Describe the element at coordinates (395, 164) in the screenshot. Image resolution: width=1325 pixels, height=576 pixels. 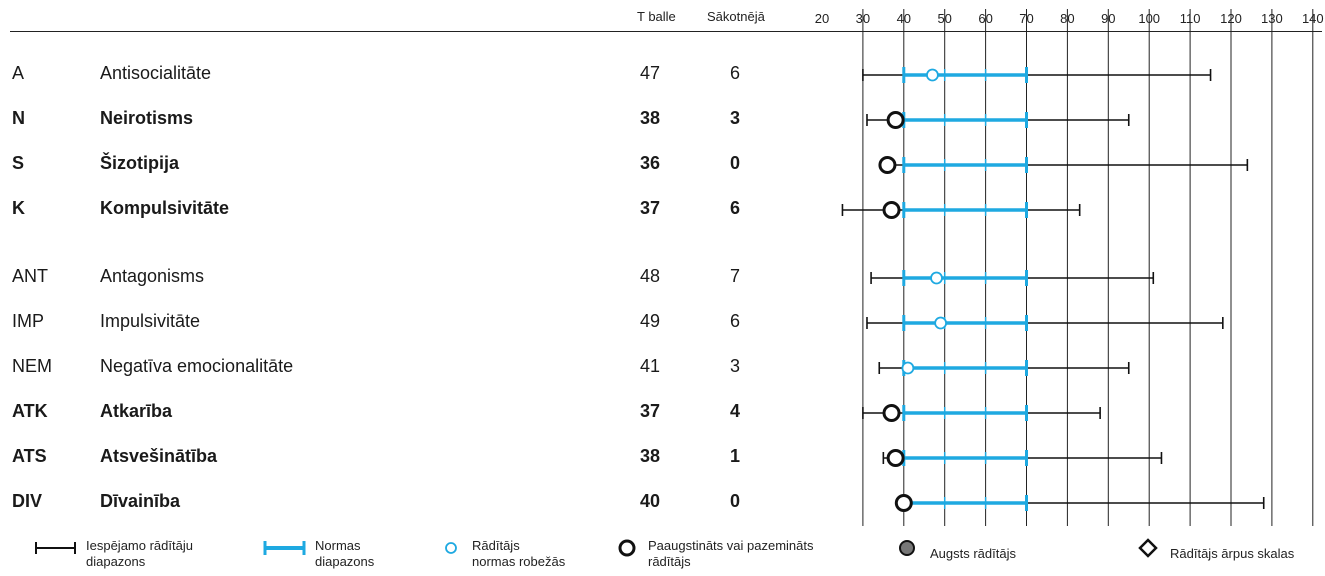
I see `table-row: S Šizotipija 36 0` at that location.